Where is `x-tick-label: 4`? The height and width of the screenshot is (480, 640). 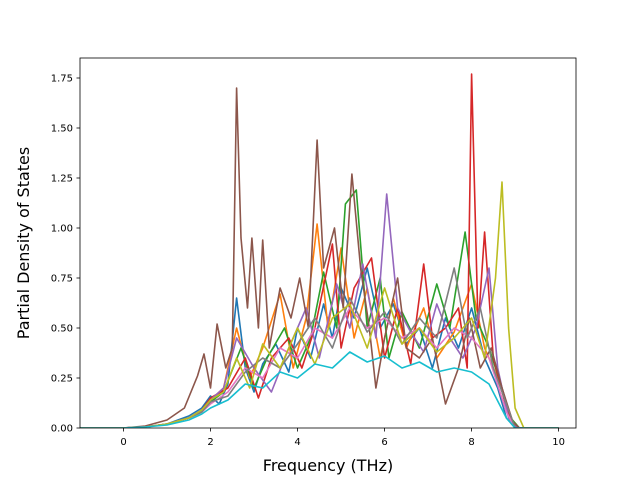
x-tick-label: 4 is located at coordinates (297, 442).